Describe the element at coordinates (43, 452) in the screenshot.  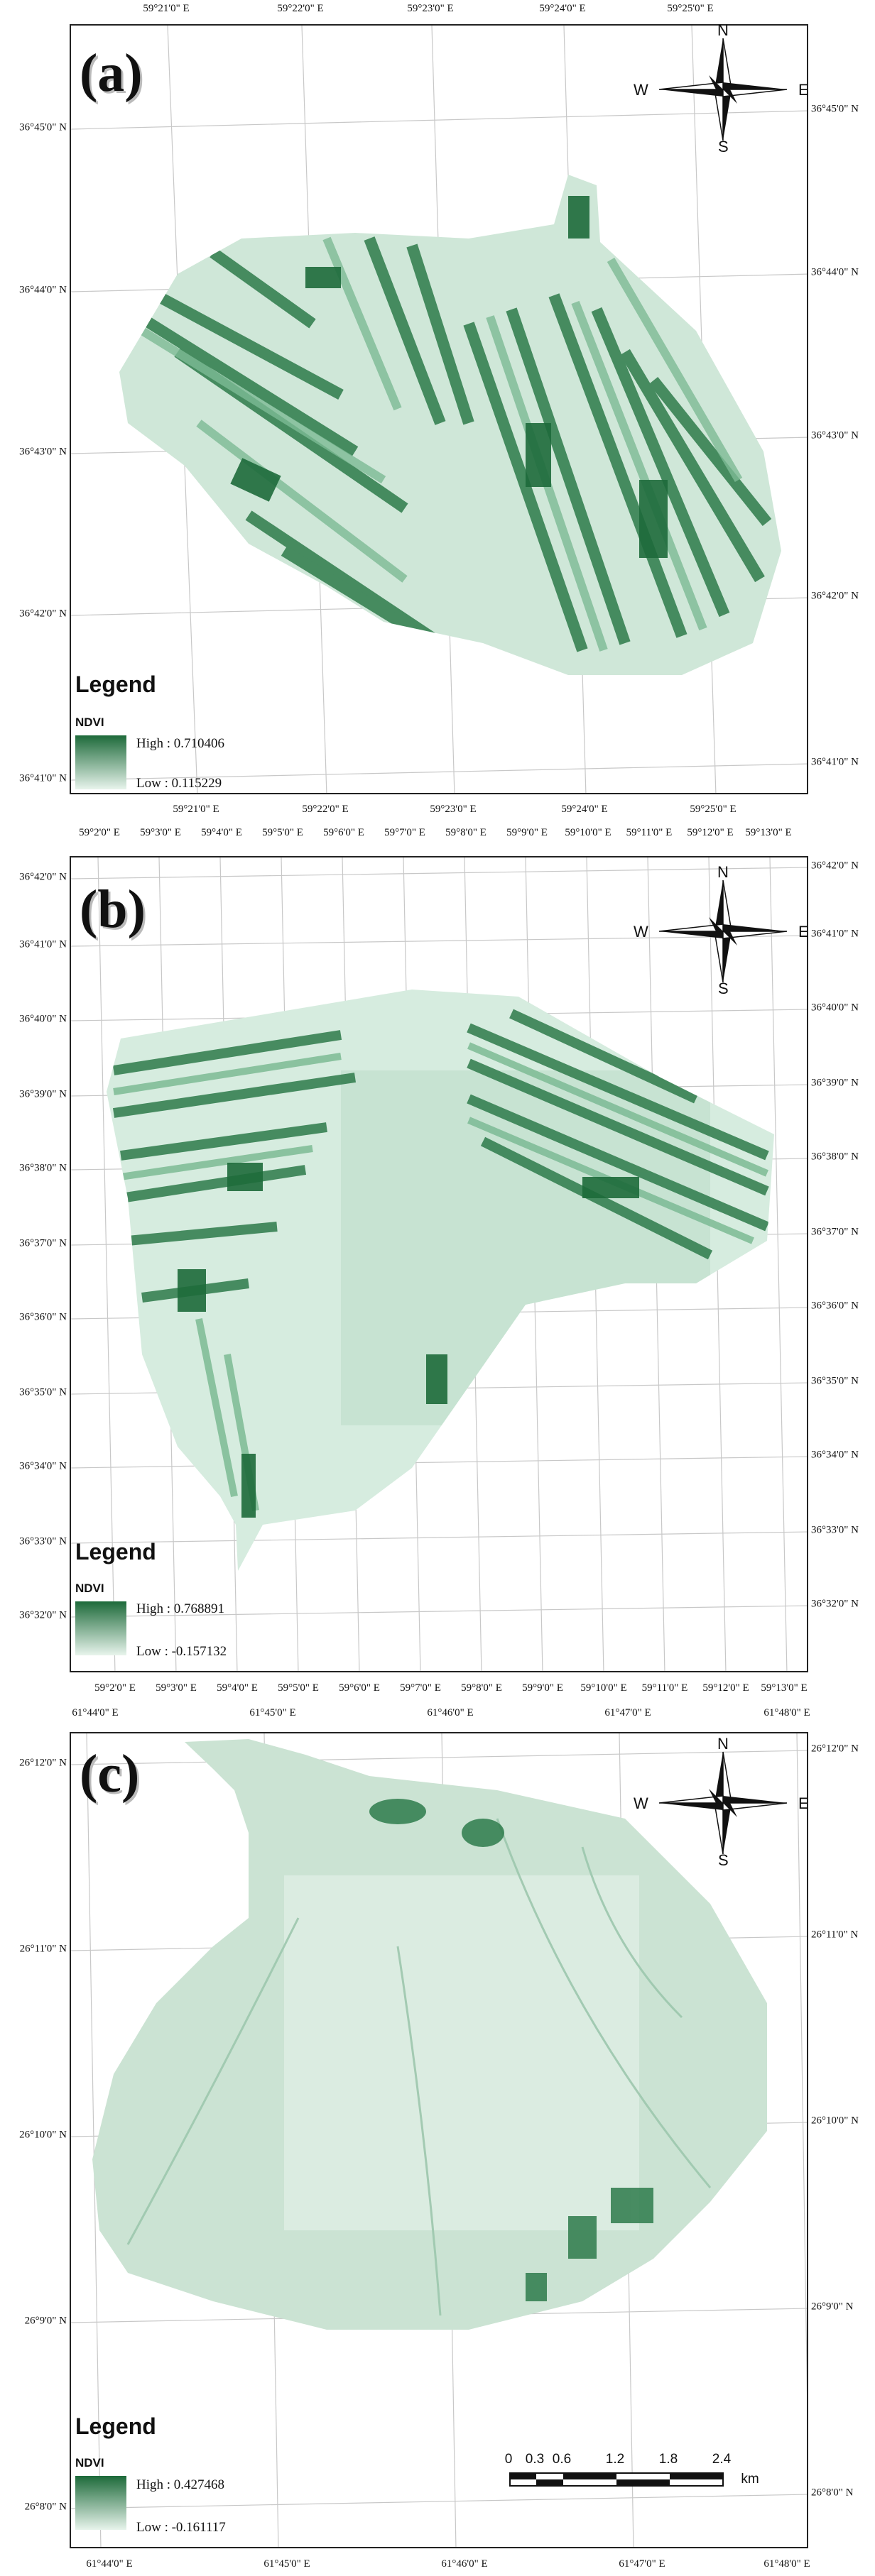
I see `left-tick-a-2: 36°43'0" N` at that location.